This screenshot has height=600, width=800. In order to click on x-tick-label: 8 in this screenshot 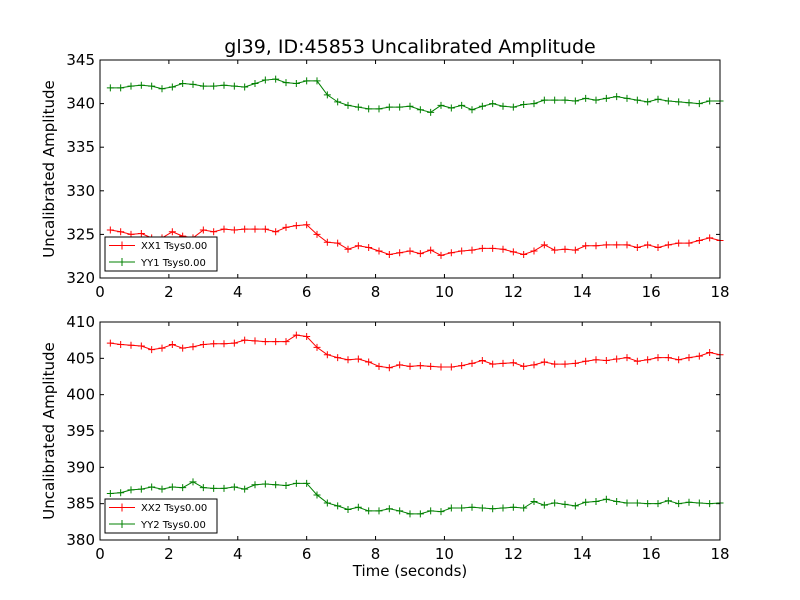, I will do `click(376, 554)`.